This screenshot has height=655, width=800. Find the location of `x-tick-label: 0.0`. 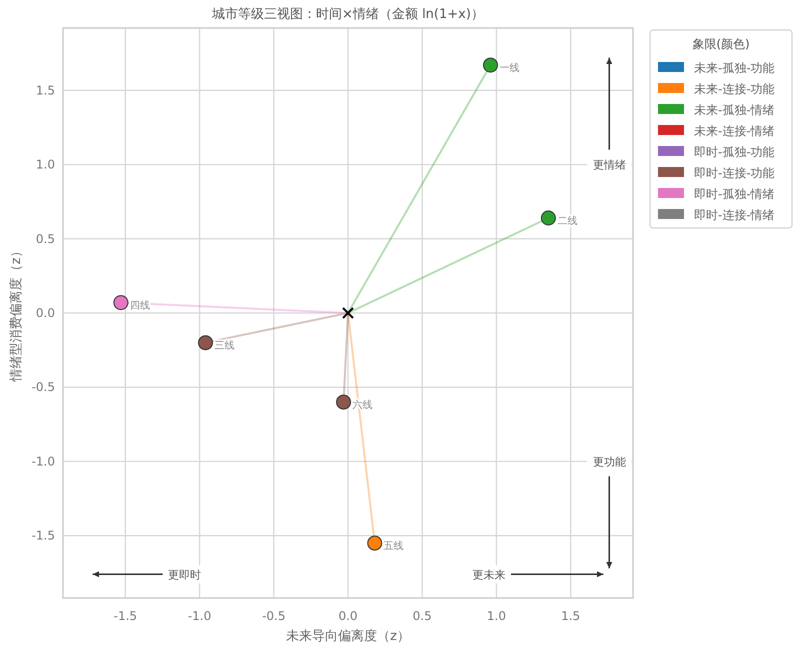

x-tick-label: 0.0 is located at coordinates (348, 616).